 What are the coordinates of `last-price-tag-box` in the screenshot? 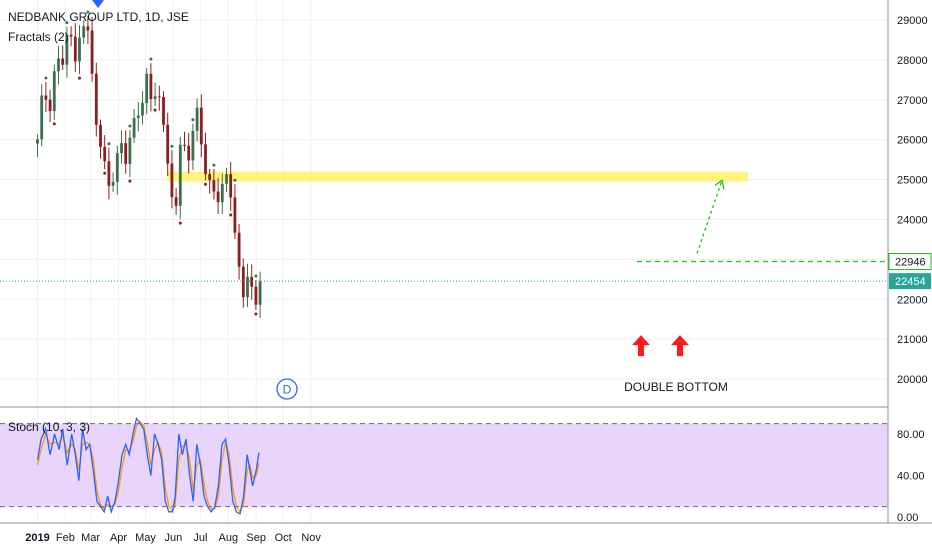 It's located at (910, 281).